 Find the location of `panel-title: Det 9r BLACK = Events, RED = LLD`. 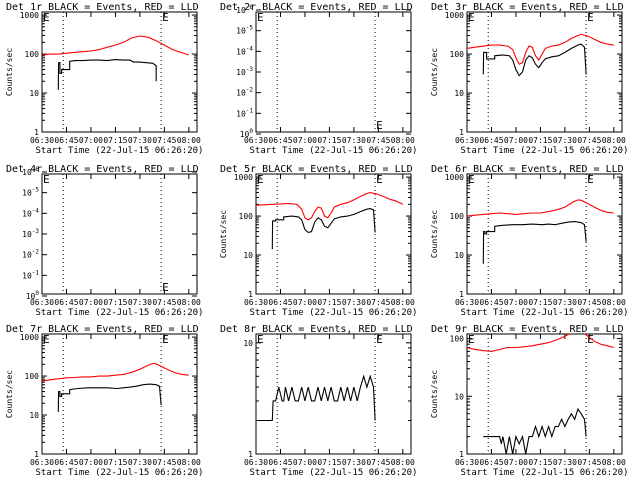

panel-title: Det 9r BLACK = Events, RED = LLD is located at coordinates (527, 329).